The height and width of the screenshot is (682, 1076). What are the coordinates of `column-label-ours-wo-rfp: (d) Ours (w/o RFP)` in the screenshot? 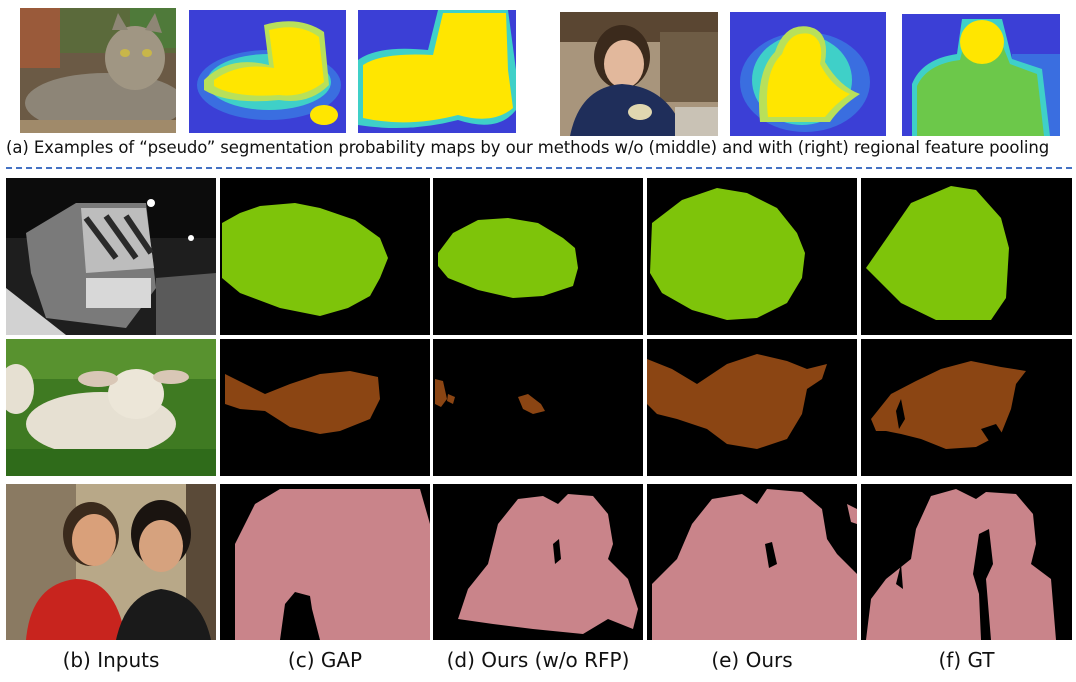 It's located at (538, 660).